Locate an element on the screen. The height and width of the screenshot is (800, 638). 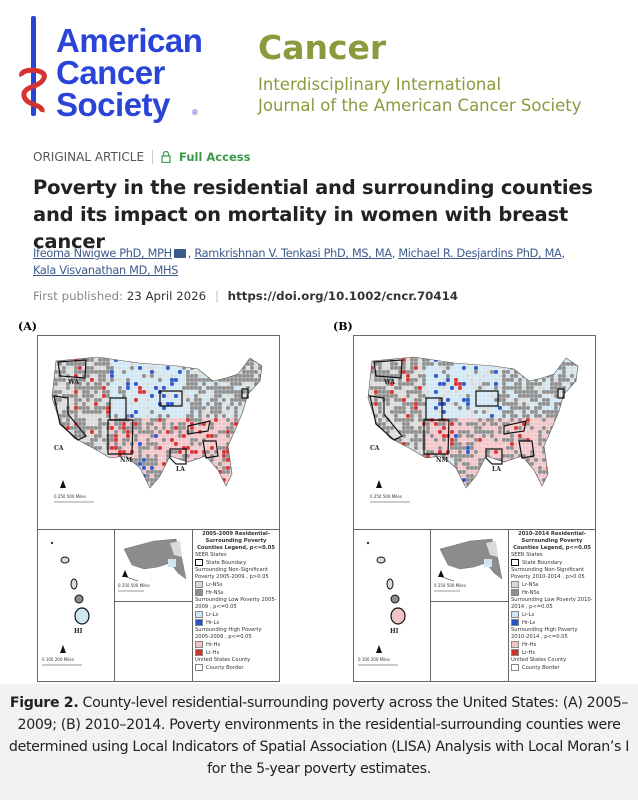
author-link: Kala Visvanathan MD, MHS is located at coordinates (106, 270).